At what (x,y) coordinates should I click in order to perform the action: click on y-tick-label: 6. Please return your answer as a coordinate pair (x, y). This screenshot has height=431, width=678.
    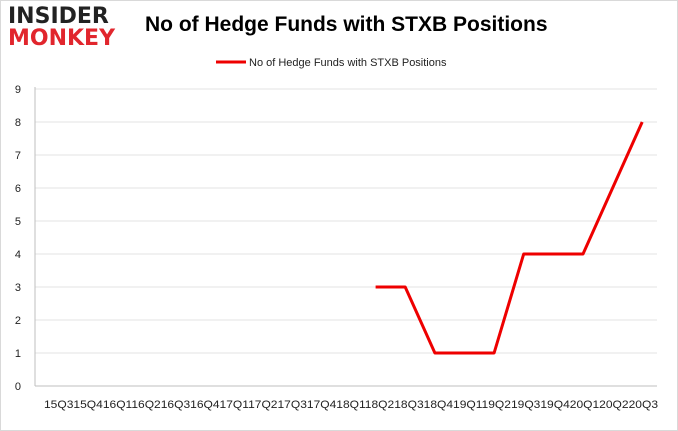
    Looking at the image, I should click on (18, 189).